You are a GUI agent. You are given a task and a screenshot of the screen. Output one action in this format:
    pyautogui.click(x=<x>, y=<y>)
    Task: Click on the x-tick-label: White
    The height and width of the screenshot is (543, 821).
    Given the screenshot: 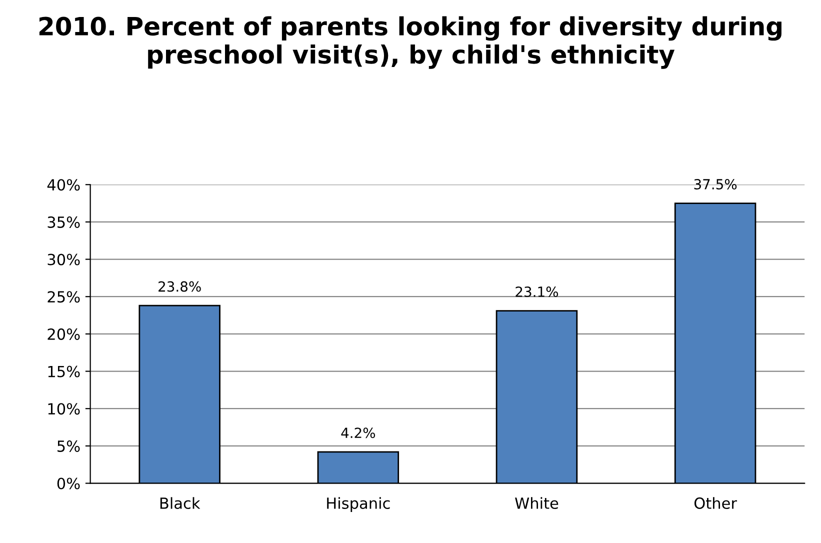 What is the action you would take?
    pyautogui.click(x=536, y=503)
    